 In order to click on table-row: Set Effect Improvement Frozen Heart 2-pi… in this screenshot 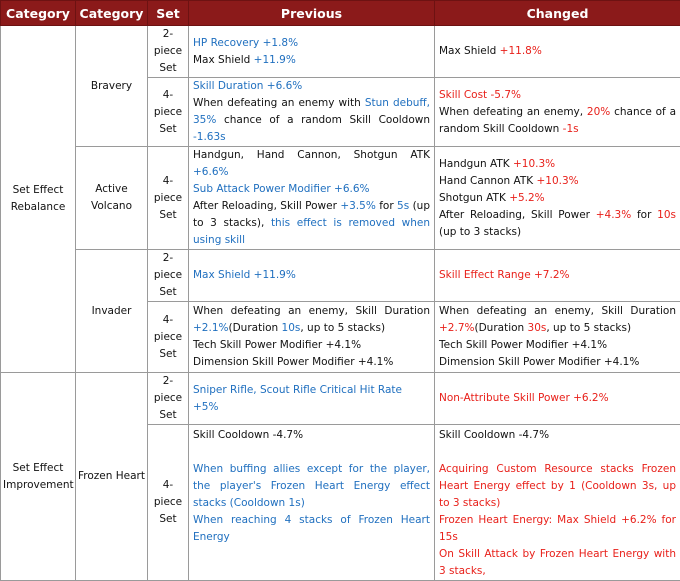, I will do `click(340, 399)`.